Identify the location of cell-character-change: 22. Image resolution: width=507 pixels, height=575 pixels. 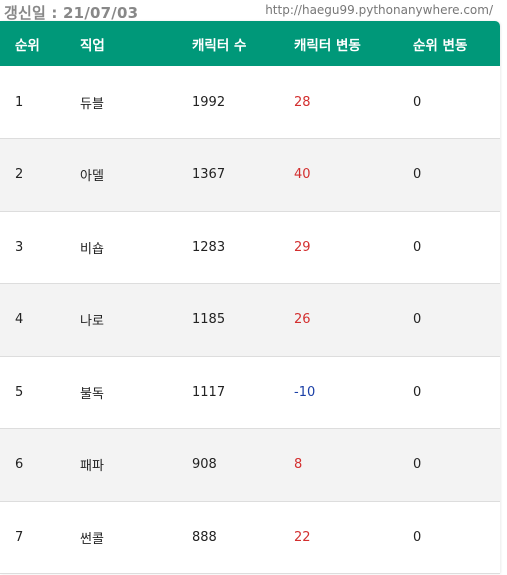
(302, 537).